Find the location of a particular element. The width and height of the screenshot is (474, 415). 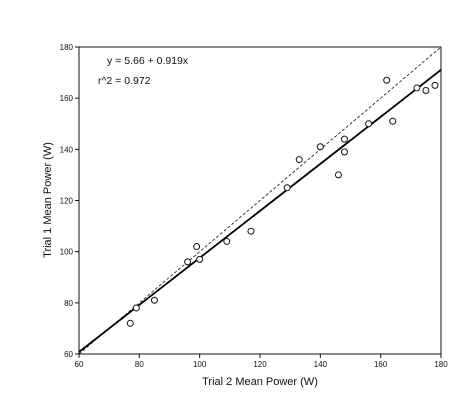

y-tick-label: 180 is located at coordinates (67, 47).